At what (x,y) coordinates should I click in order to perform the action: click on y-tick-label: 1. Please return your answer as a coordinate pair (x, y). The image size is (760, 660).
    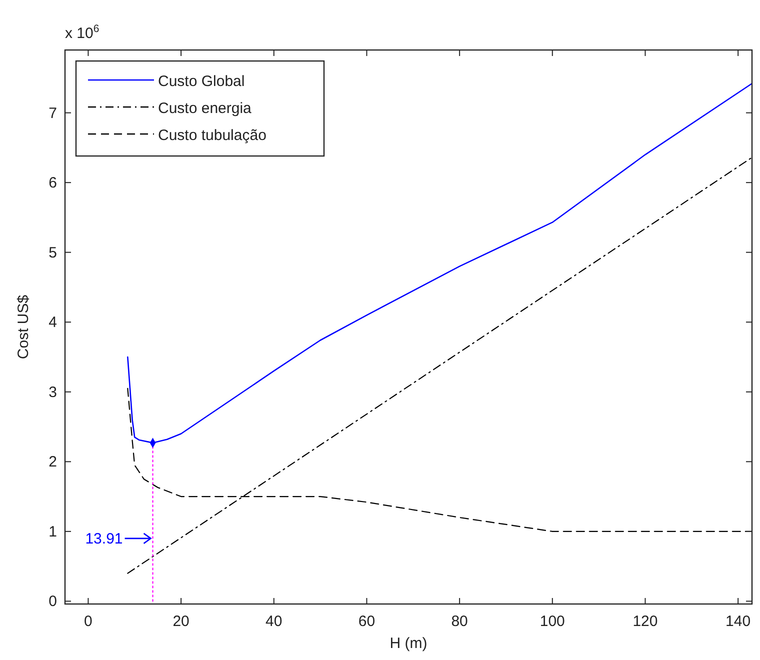
    Looking at the image, I should click on (52, 531).